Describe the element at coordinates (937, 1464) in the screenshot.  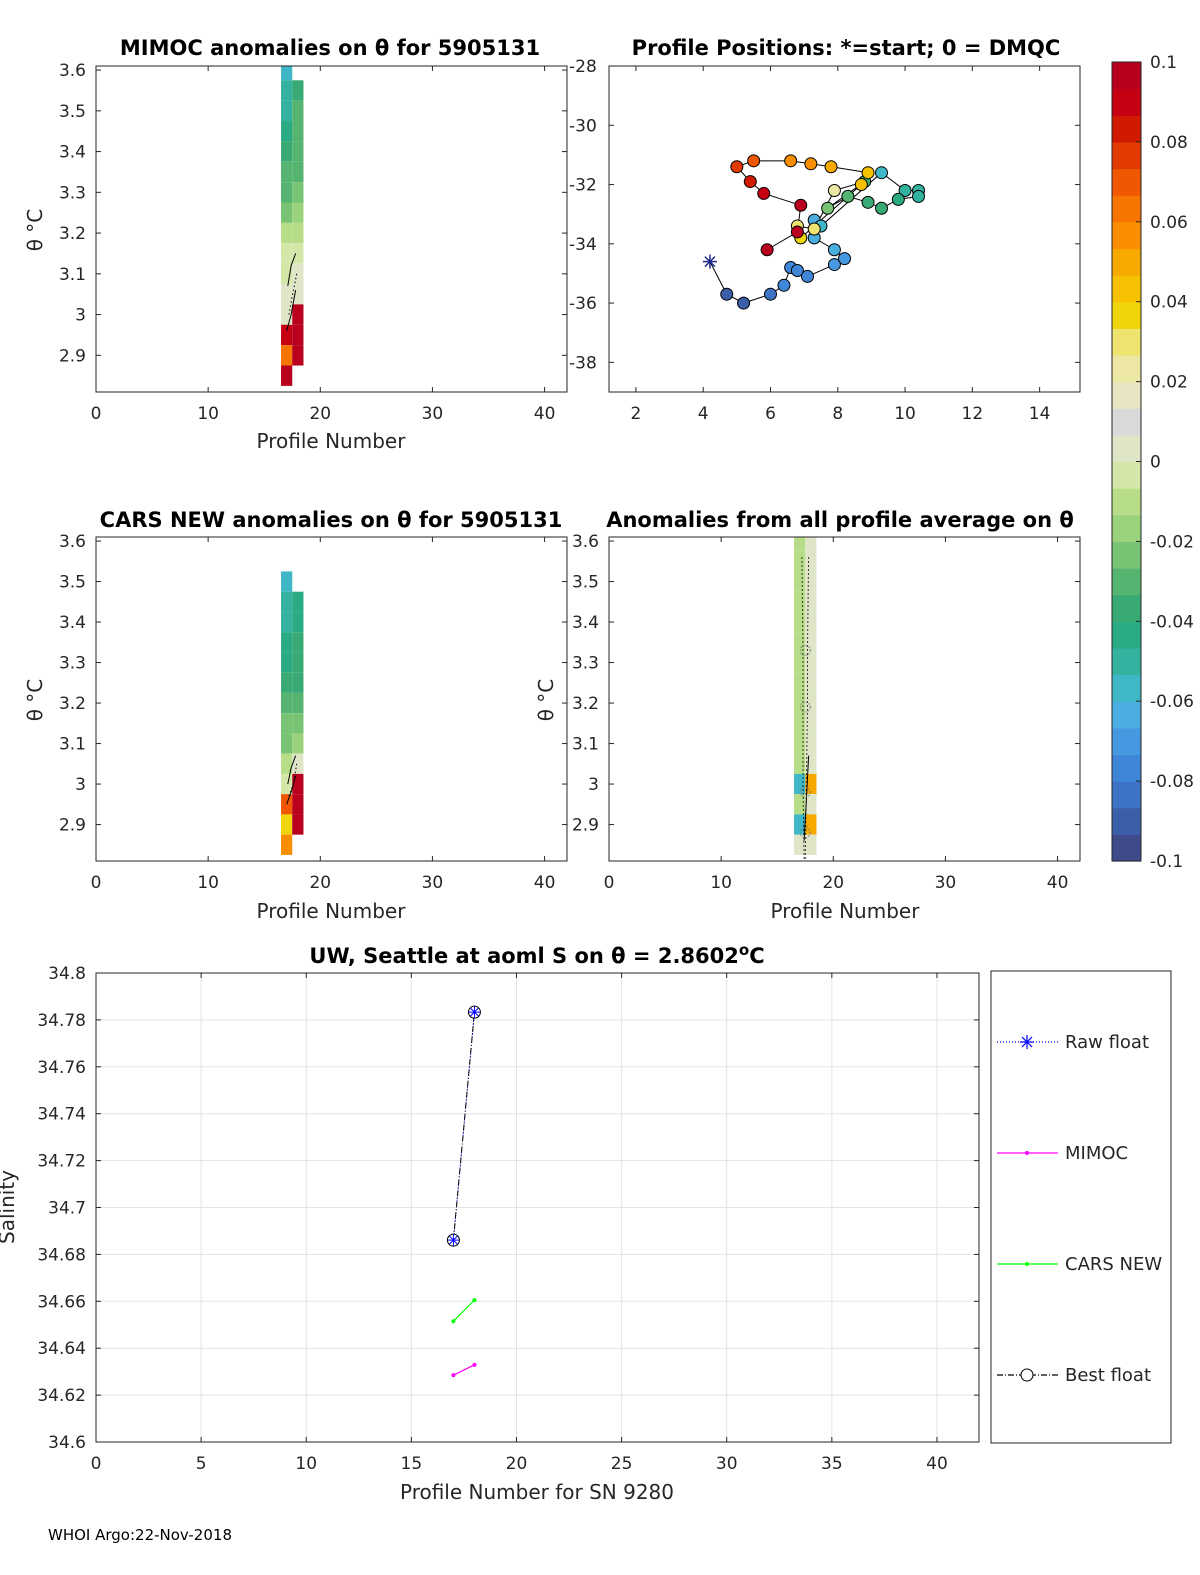
I see `x-tick-label: 40` at that location.